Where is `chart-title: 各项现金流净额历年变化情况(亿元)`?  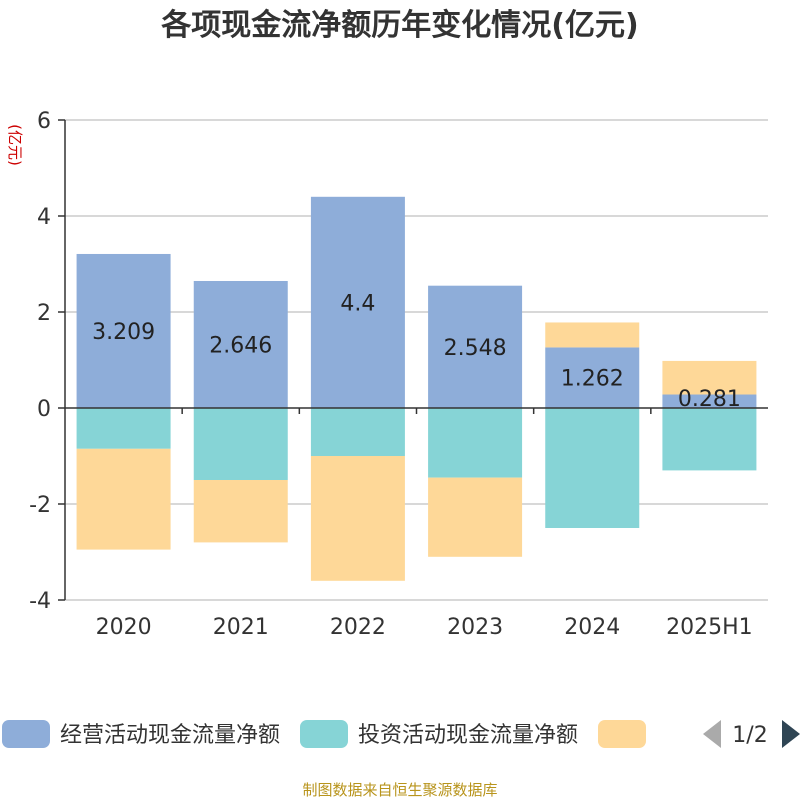
chart-title: 各项现金流净额历年变化情况(亿元) is located at coordinates (399, 25).